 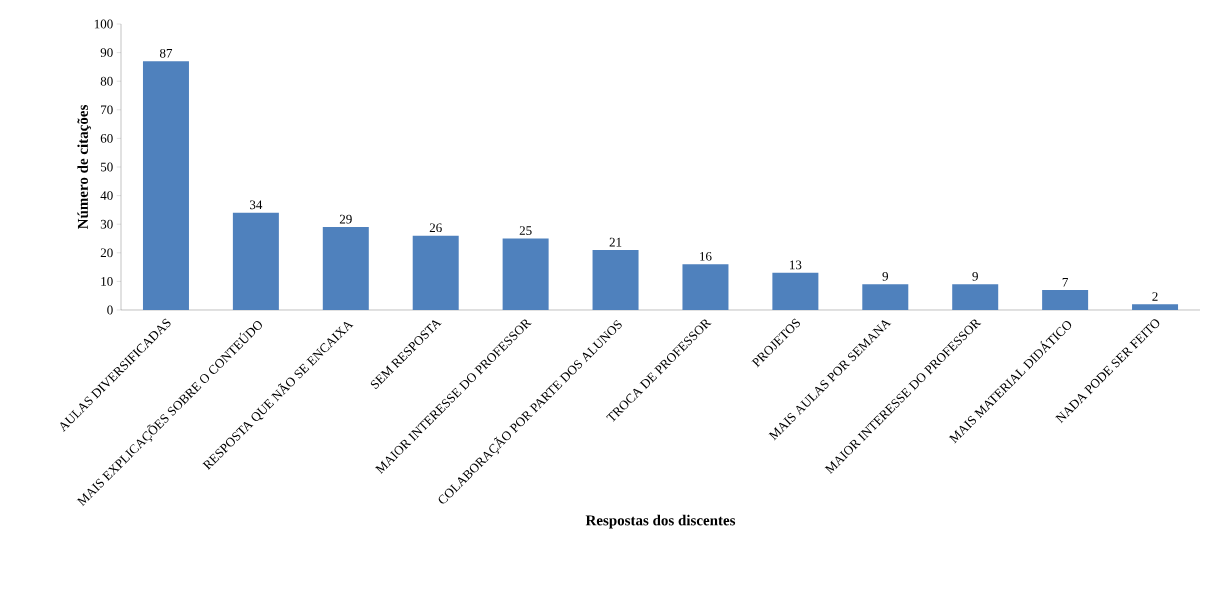 What do you see at coordinates (796, 265) in the screenshot?
I see `data-label: 13` at bounding box center [796, 265].